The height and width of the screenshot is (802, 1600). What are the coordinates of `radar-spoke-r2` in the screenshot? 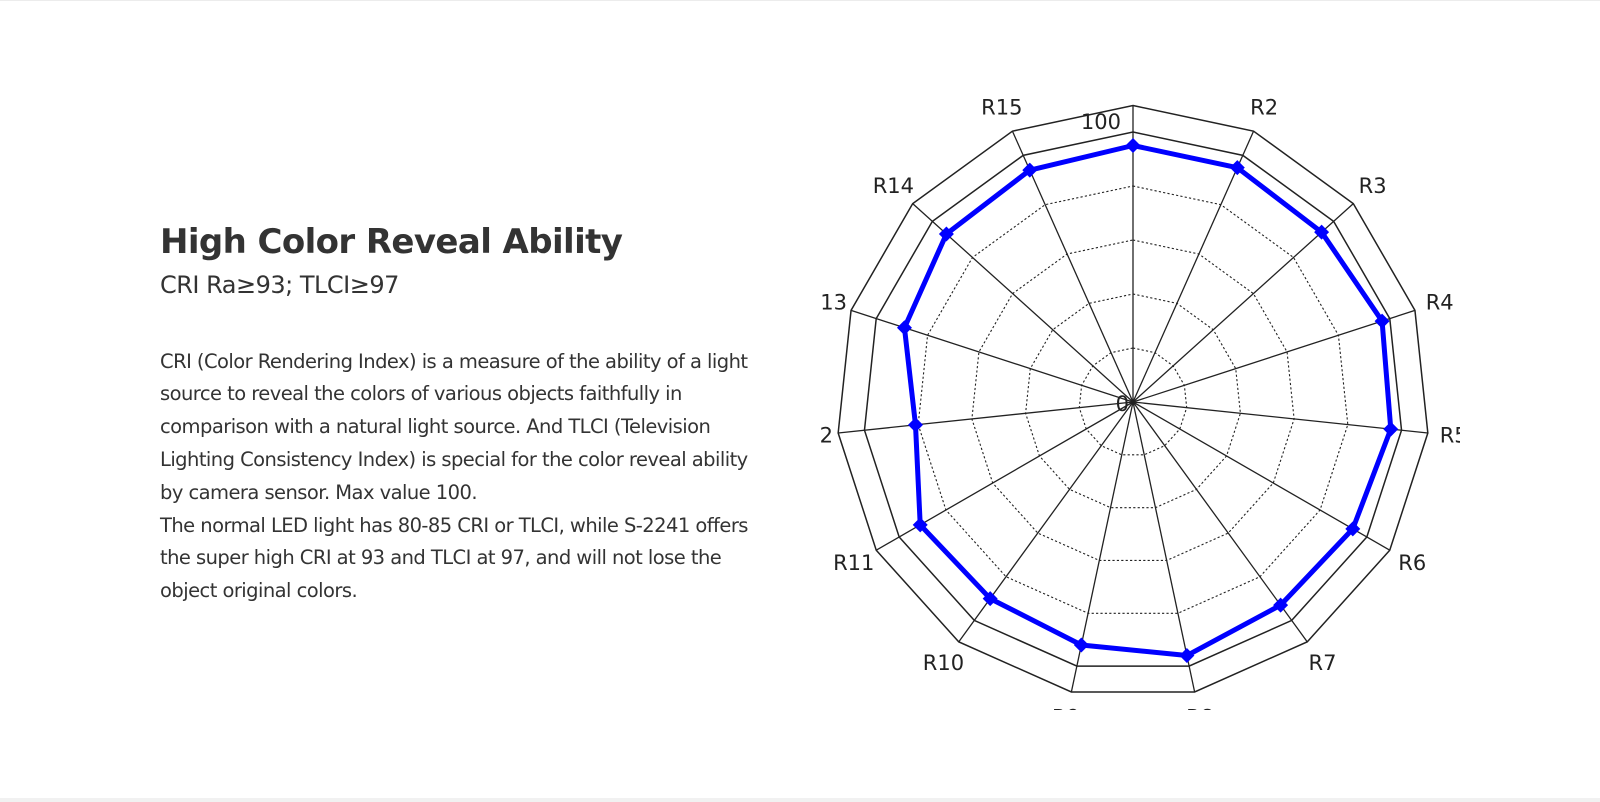 It's located at (1193, 266).